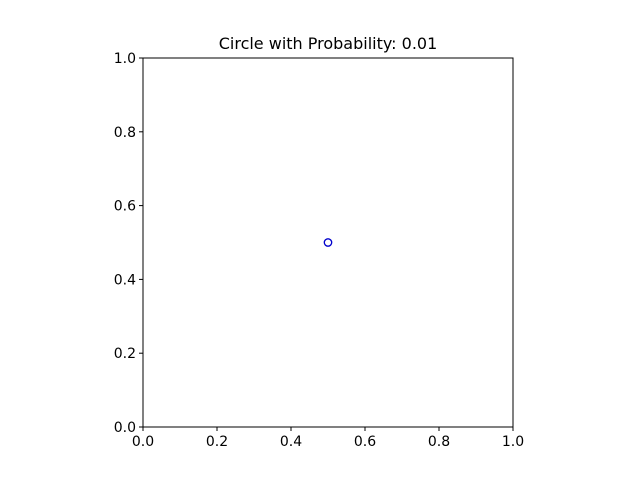 The image size is (640, 480). I want to click on x-tick-label: 0.6, so click(365, 442).